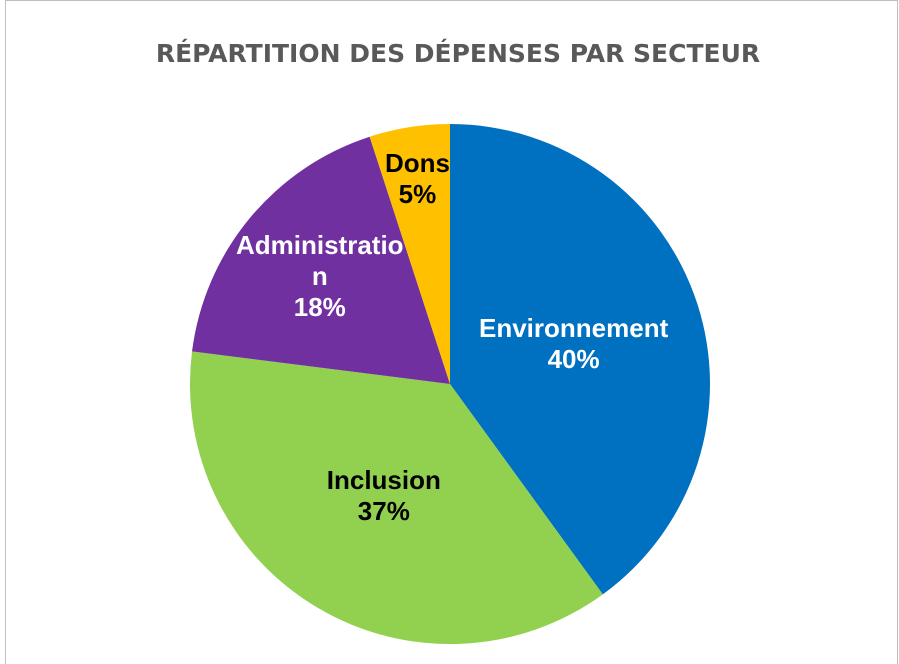 This screenshot has height=664, width=899. I want to click on data-label-box: Environnement 40%, so click(574, 344).